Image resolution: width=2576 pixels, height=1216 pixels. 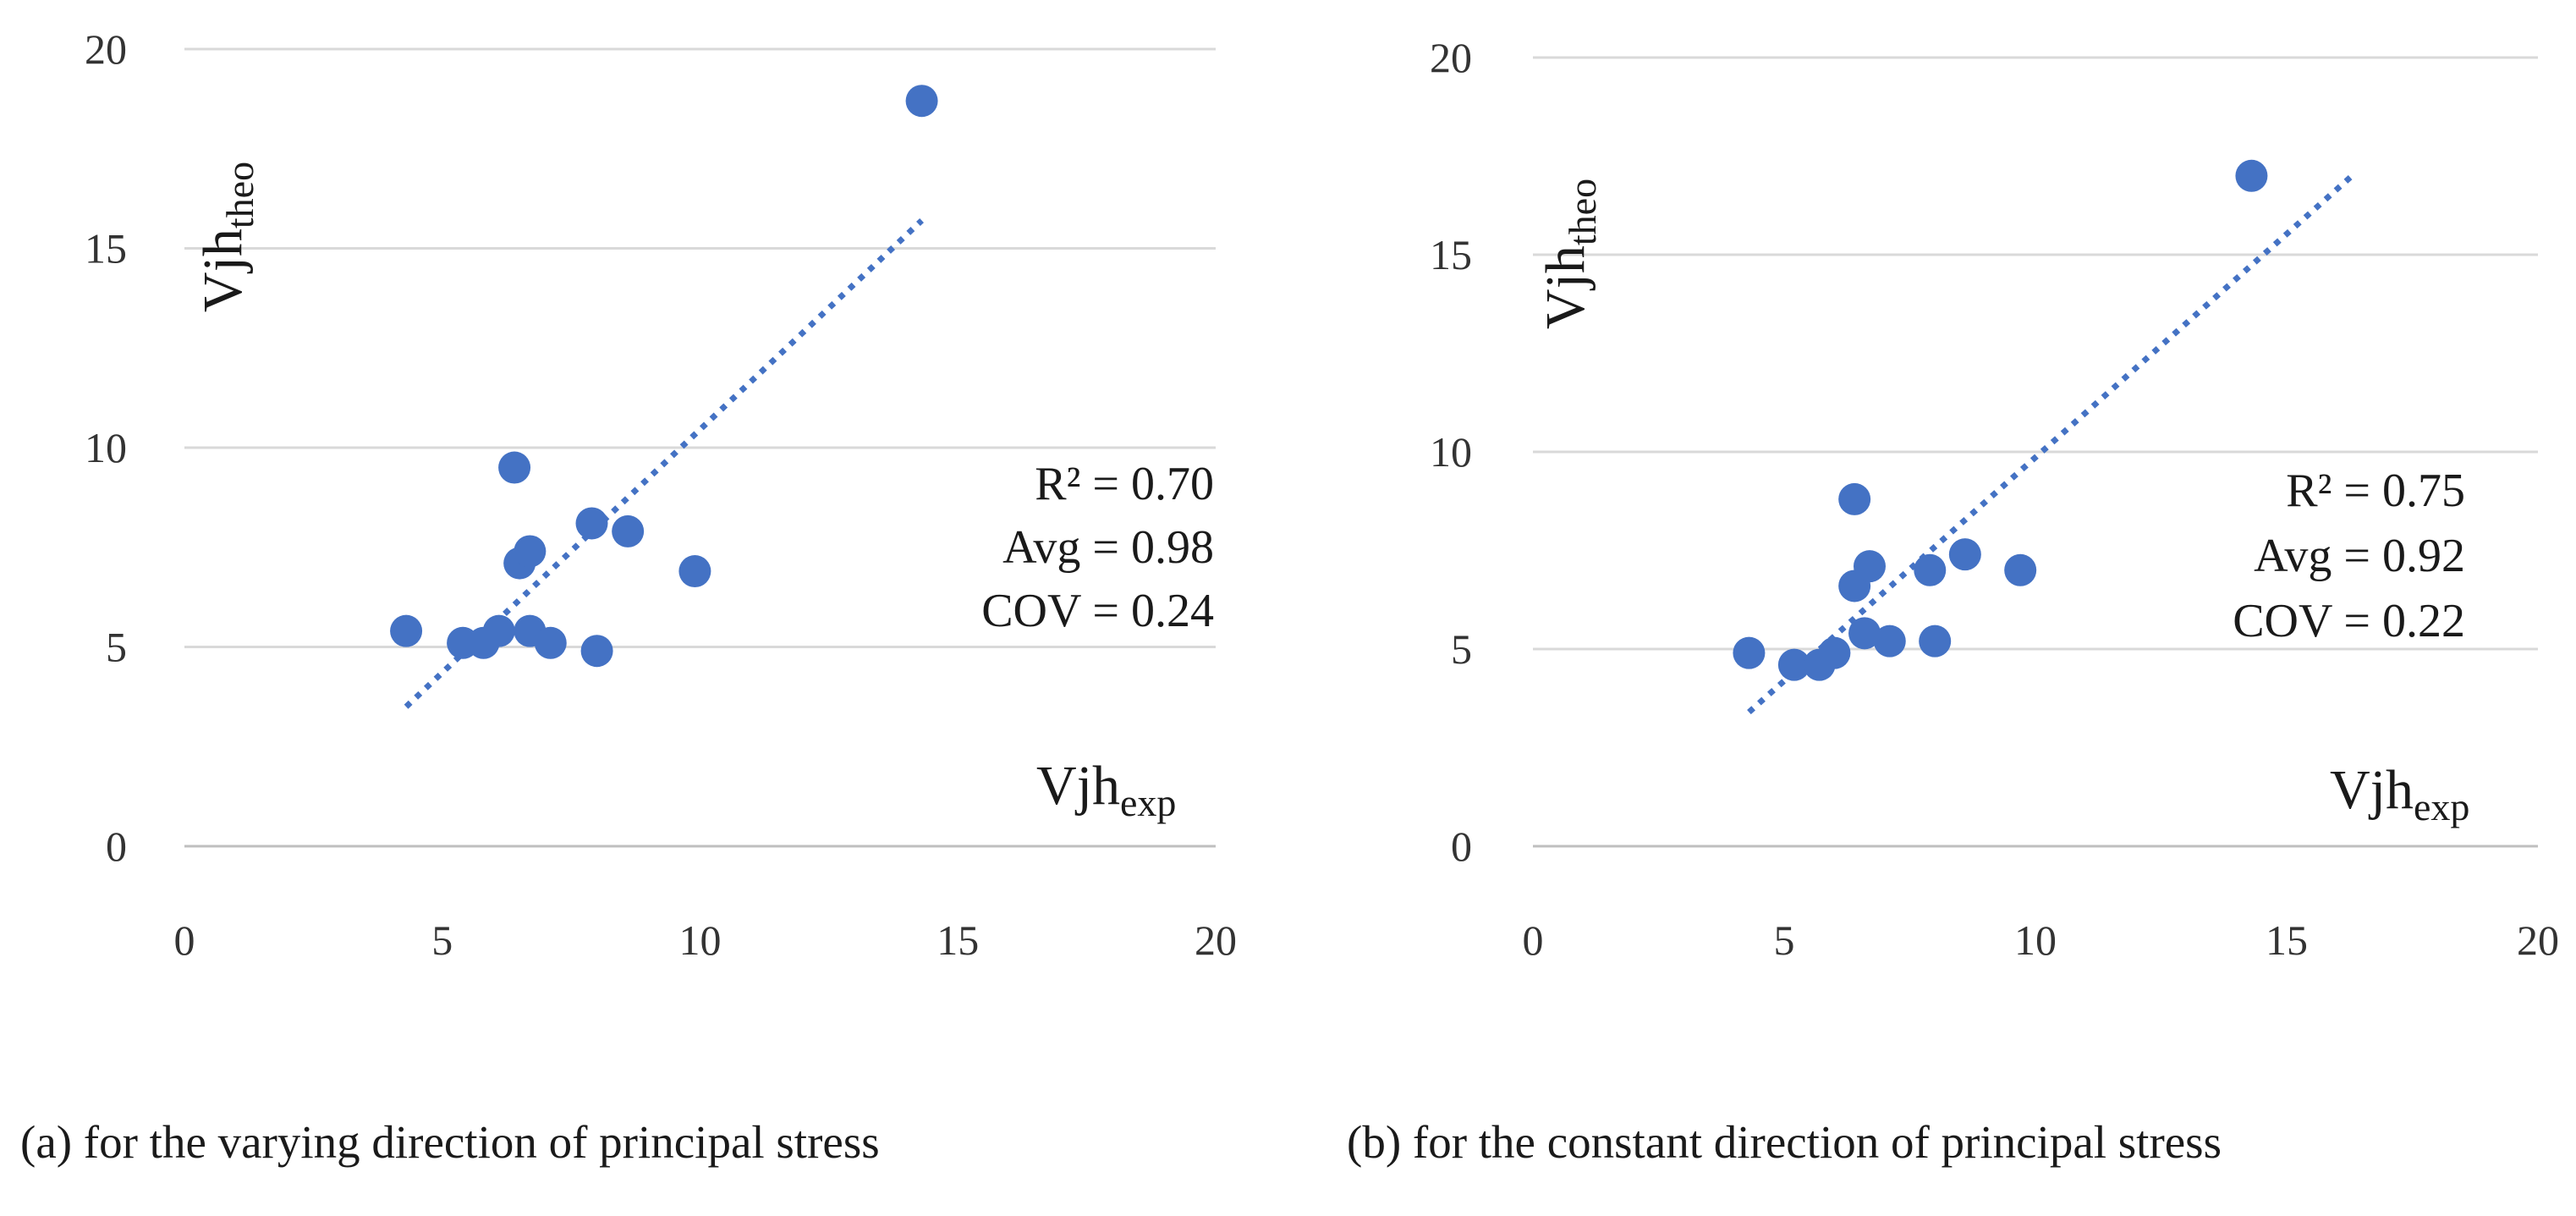 What do you see at coordinates (1451, 452) in the screenshot?
I see `y-tick-label-b-2: 10` at bounding box center [1451, 452].